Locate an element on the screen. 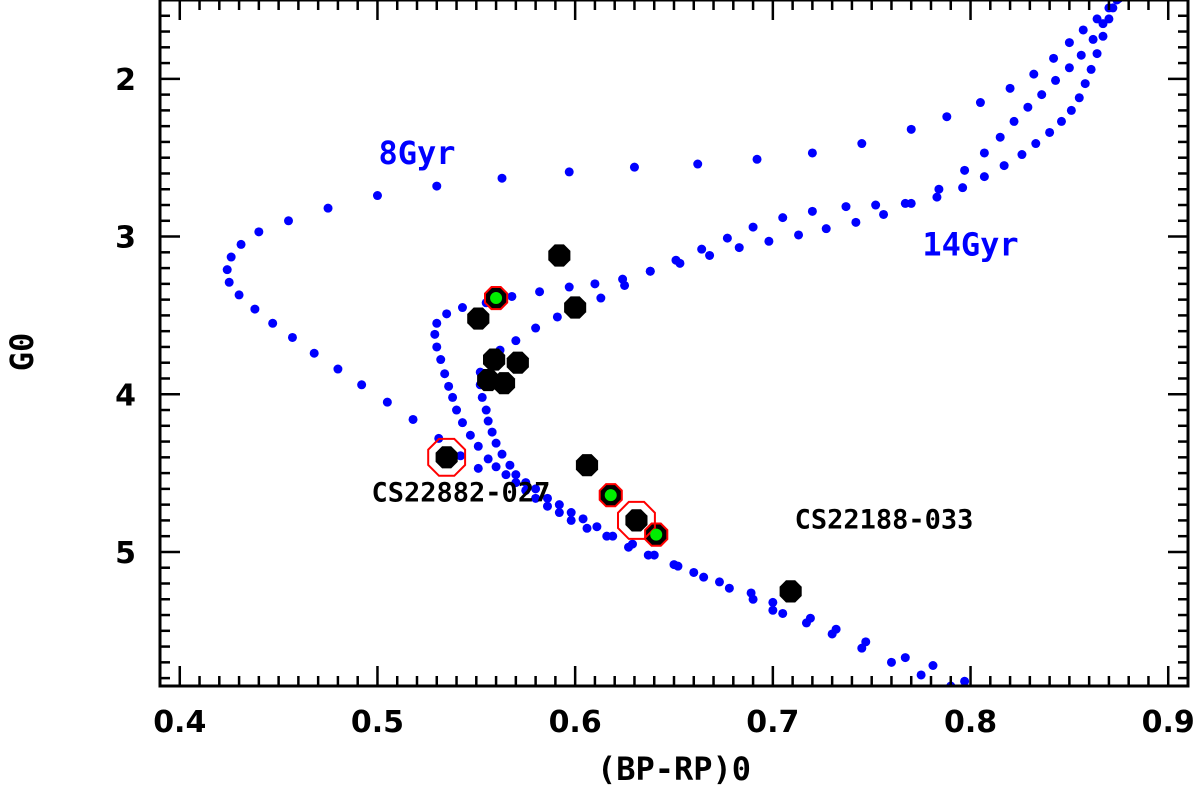 This screenshot has height=809, width=1200. y-tick-label: 5 is located at coordinates (125, 553).